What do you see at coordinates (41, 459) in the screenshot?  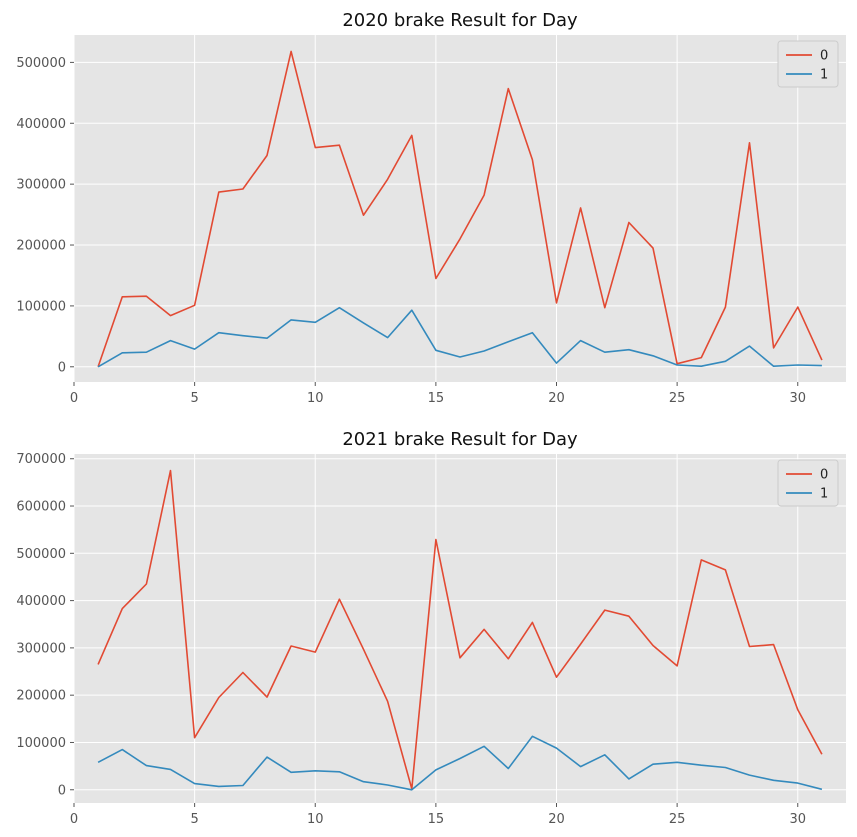 I see `y-tick-label: 700000` at bounding box center [41, 459].